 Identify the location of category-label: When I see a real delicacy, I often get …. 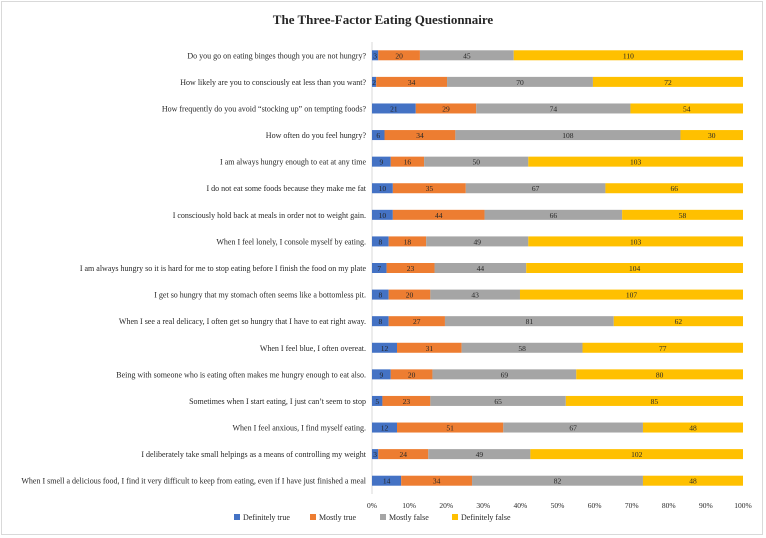
(242, 321).